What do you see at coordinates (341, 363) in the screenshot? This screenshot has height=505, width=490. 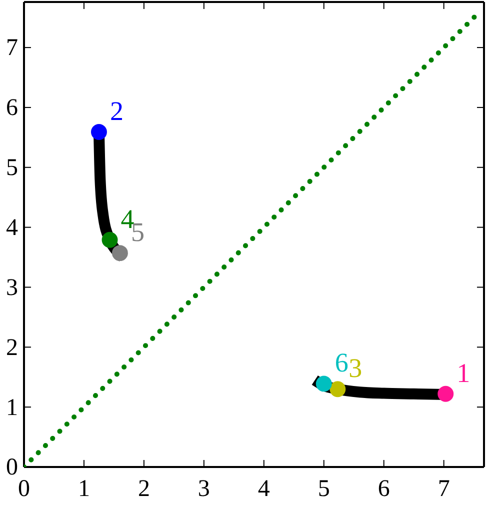 I see `series-label: 6` at bounding box center [341, 363].